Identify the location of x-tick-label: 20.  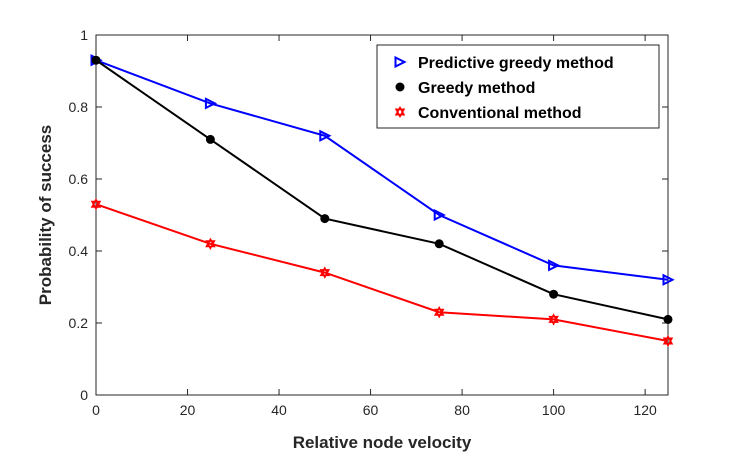
(188, 410).